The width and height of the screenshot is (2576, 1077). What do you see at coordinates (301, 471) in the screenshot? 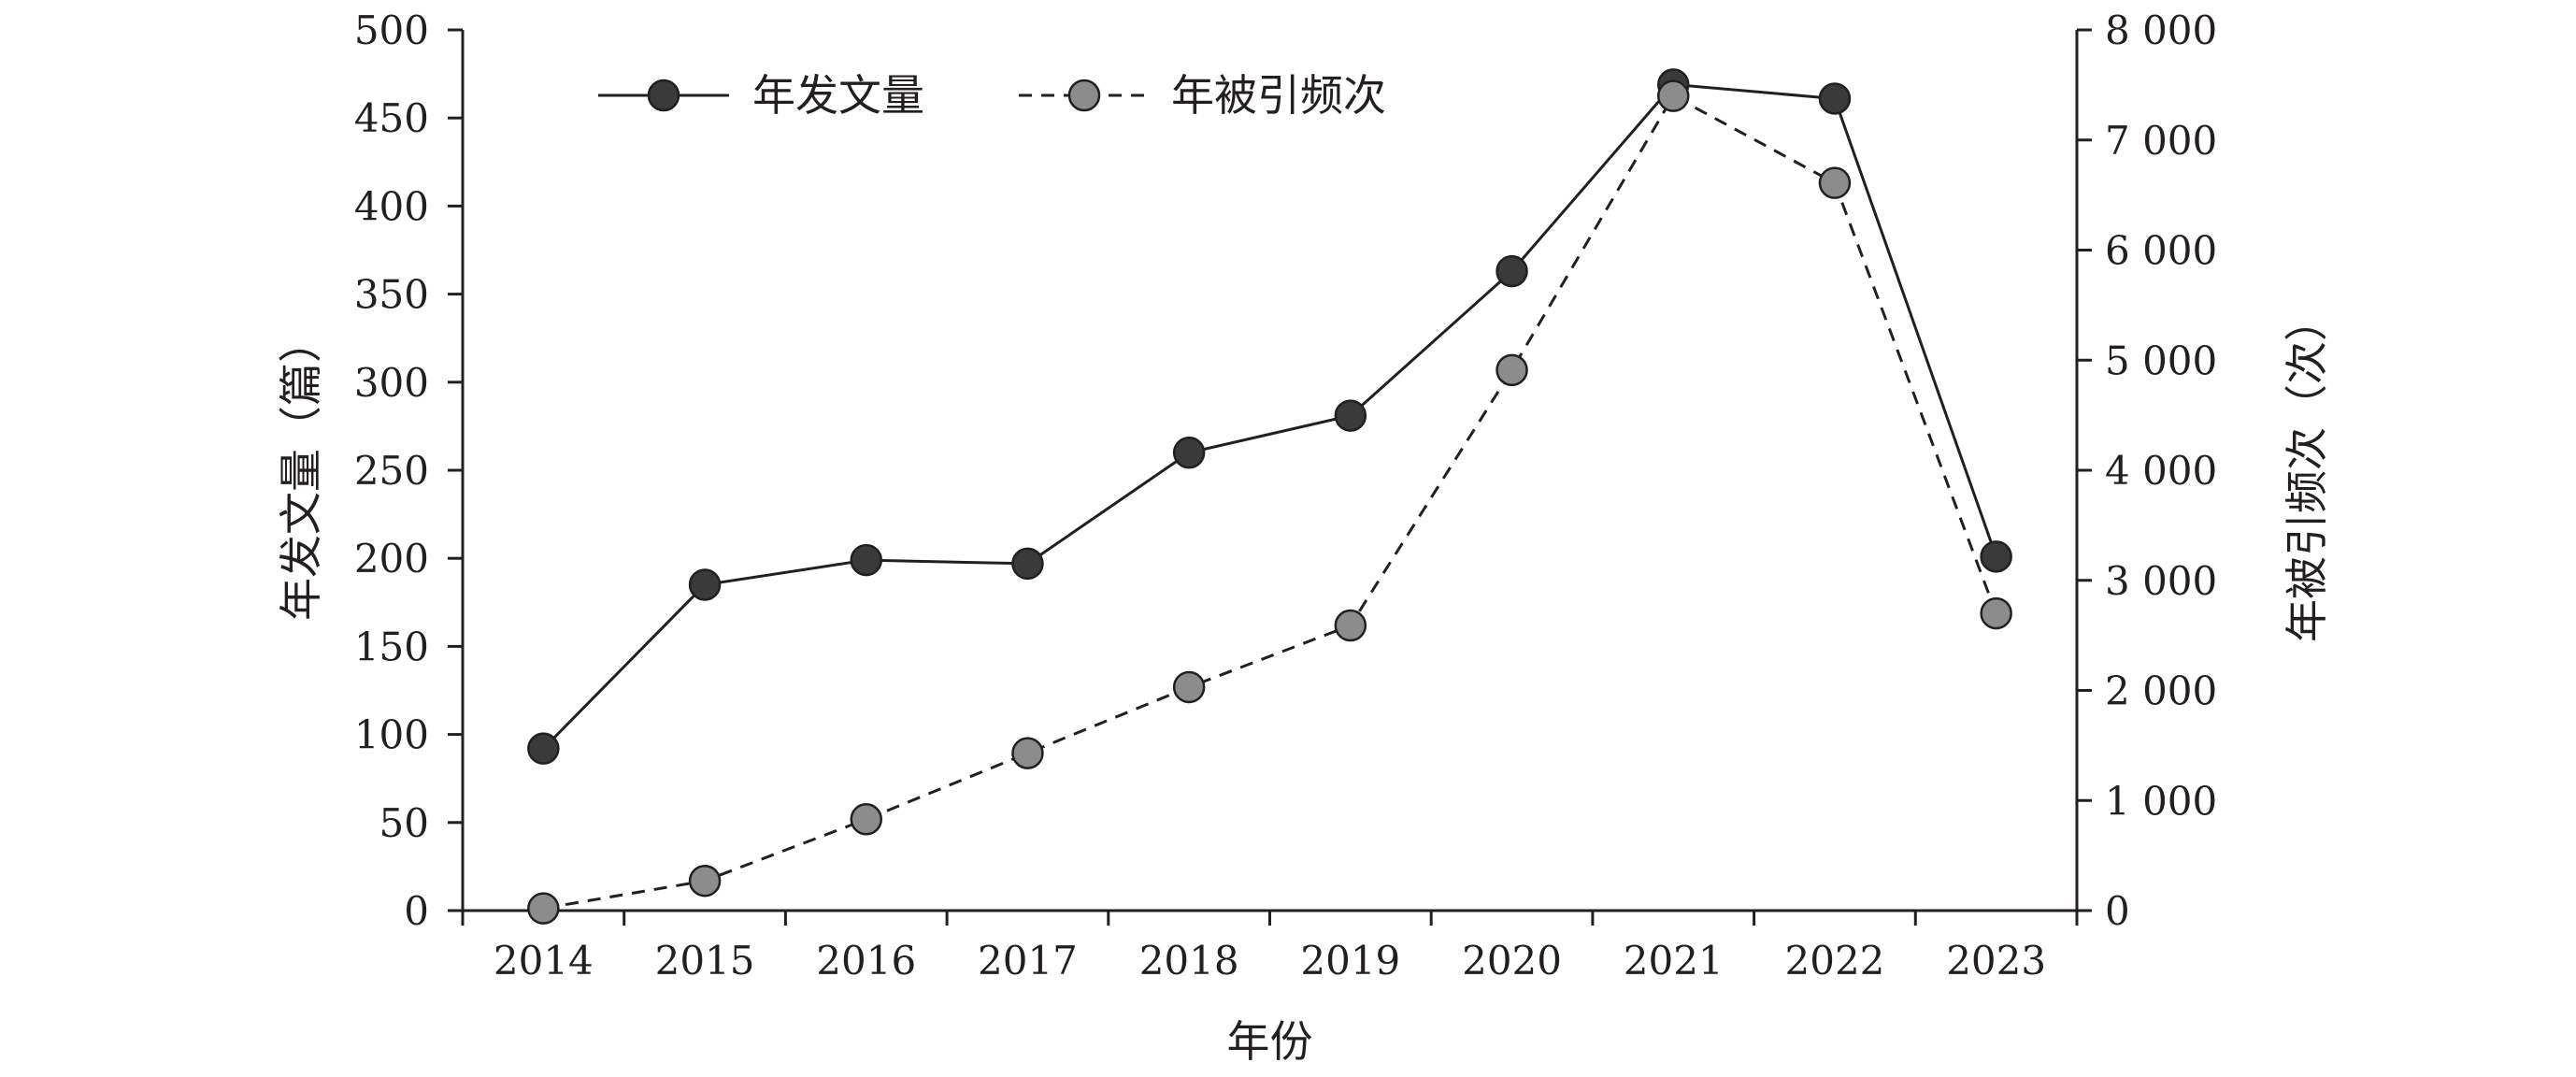
I see `y-left-axis-title: 年发文量（篇）` at bounding box center [301, 471].